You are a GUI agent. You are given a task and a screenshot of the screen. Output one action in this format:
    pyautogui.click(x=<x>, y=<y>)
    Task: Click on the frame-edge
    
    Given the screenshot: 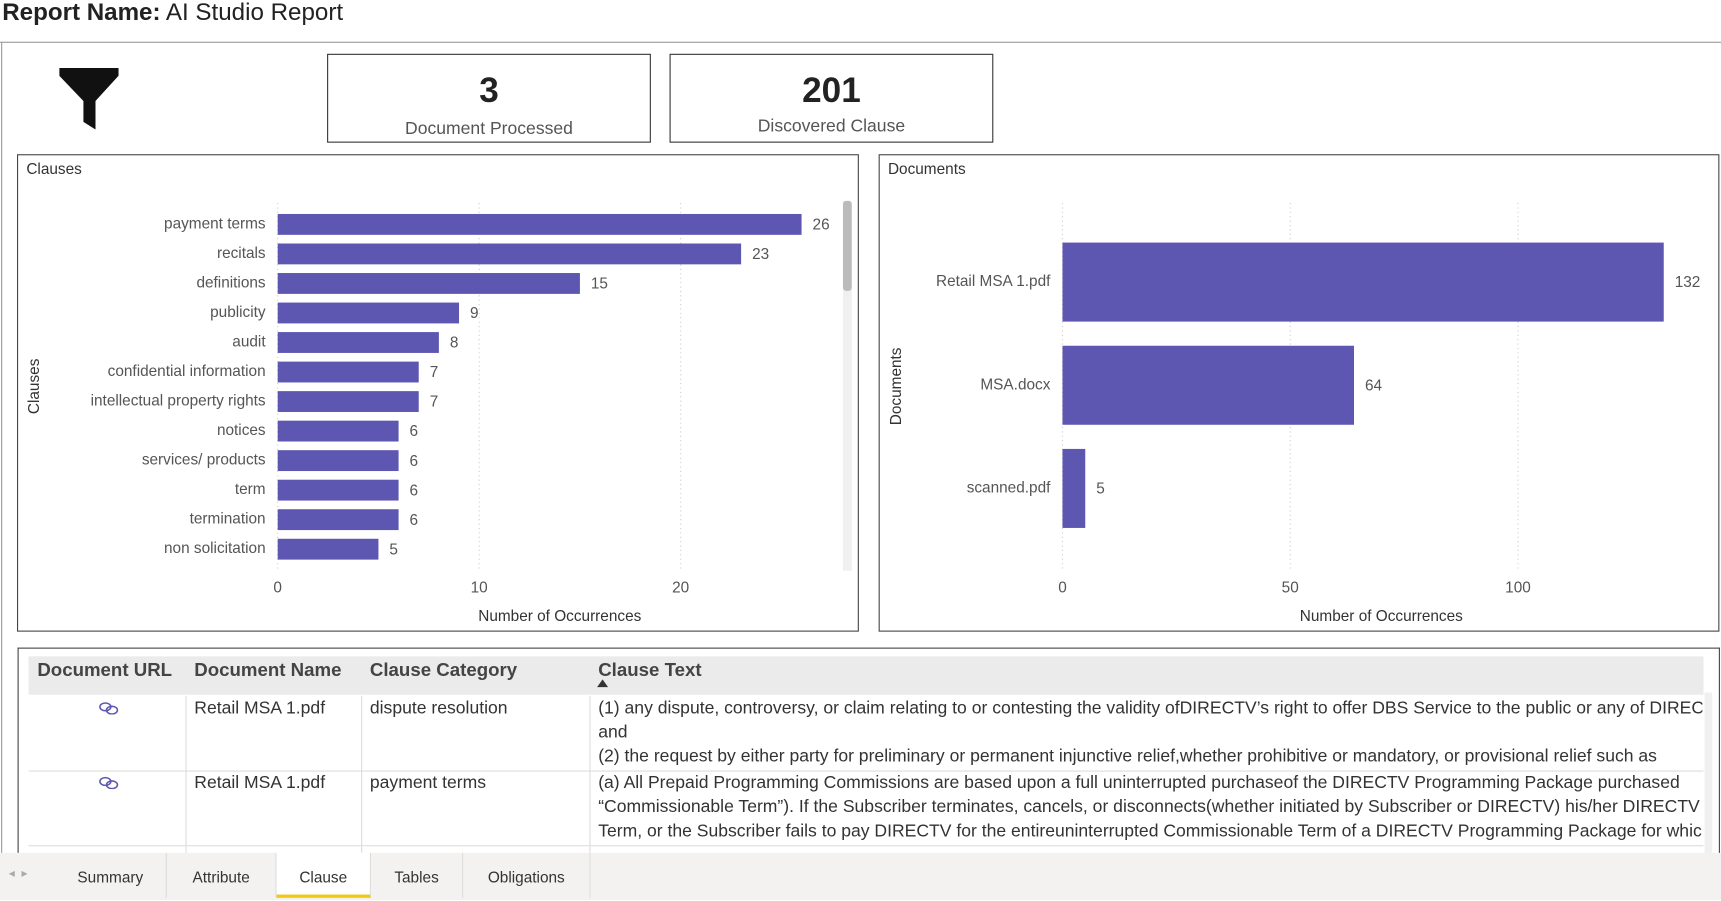 What is the action you would take?
    pyautogui.click(x=2, y=449)
    